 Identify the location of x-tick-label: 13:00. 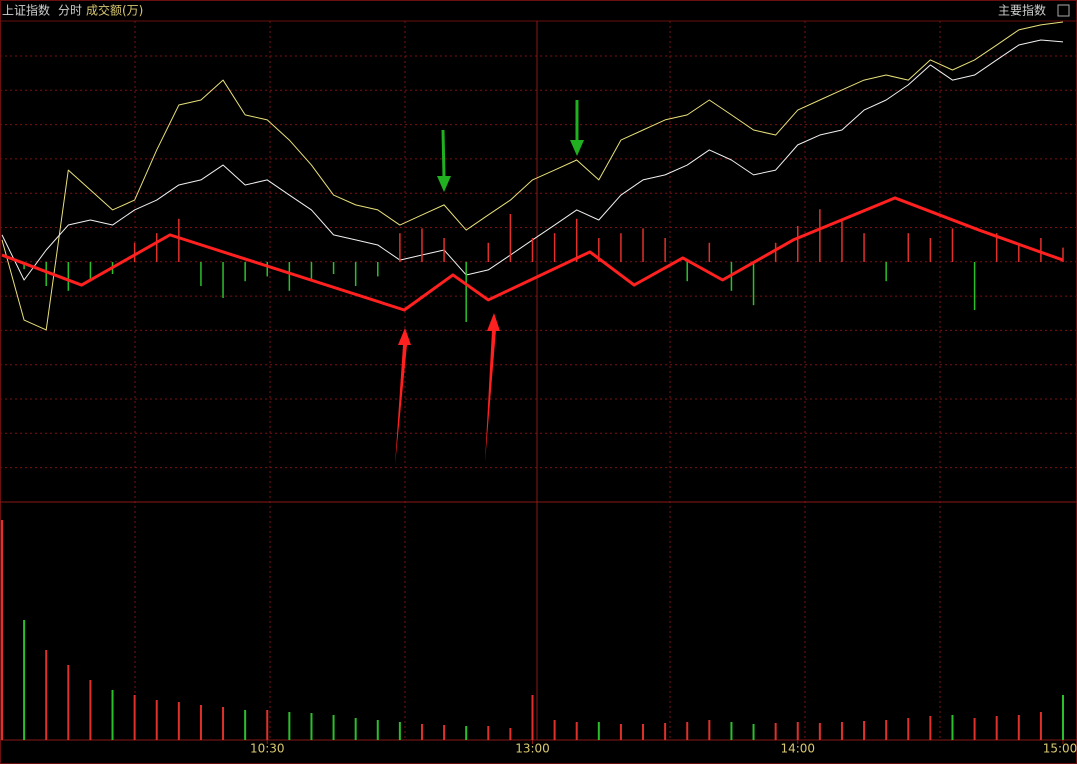
(532, 749).